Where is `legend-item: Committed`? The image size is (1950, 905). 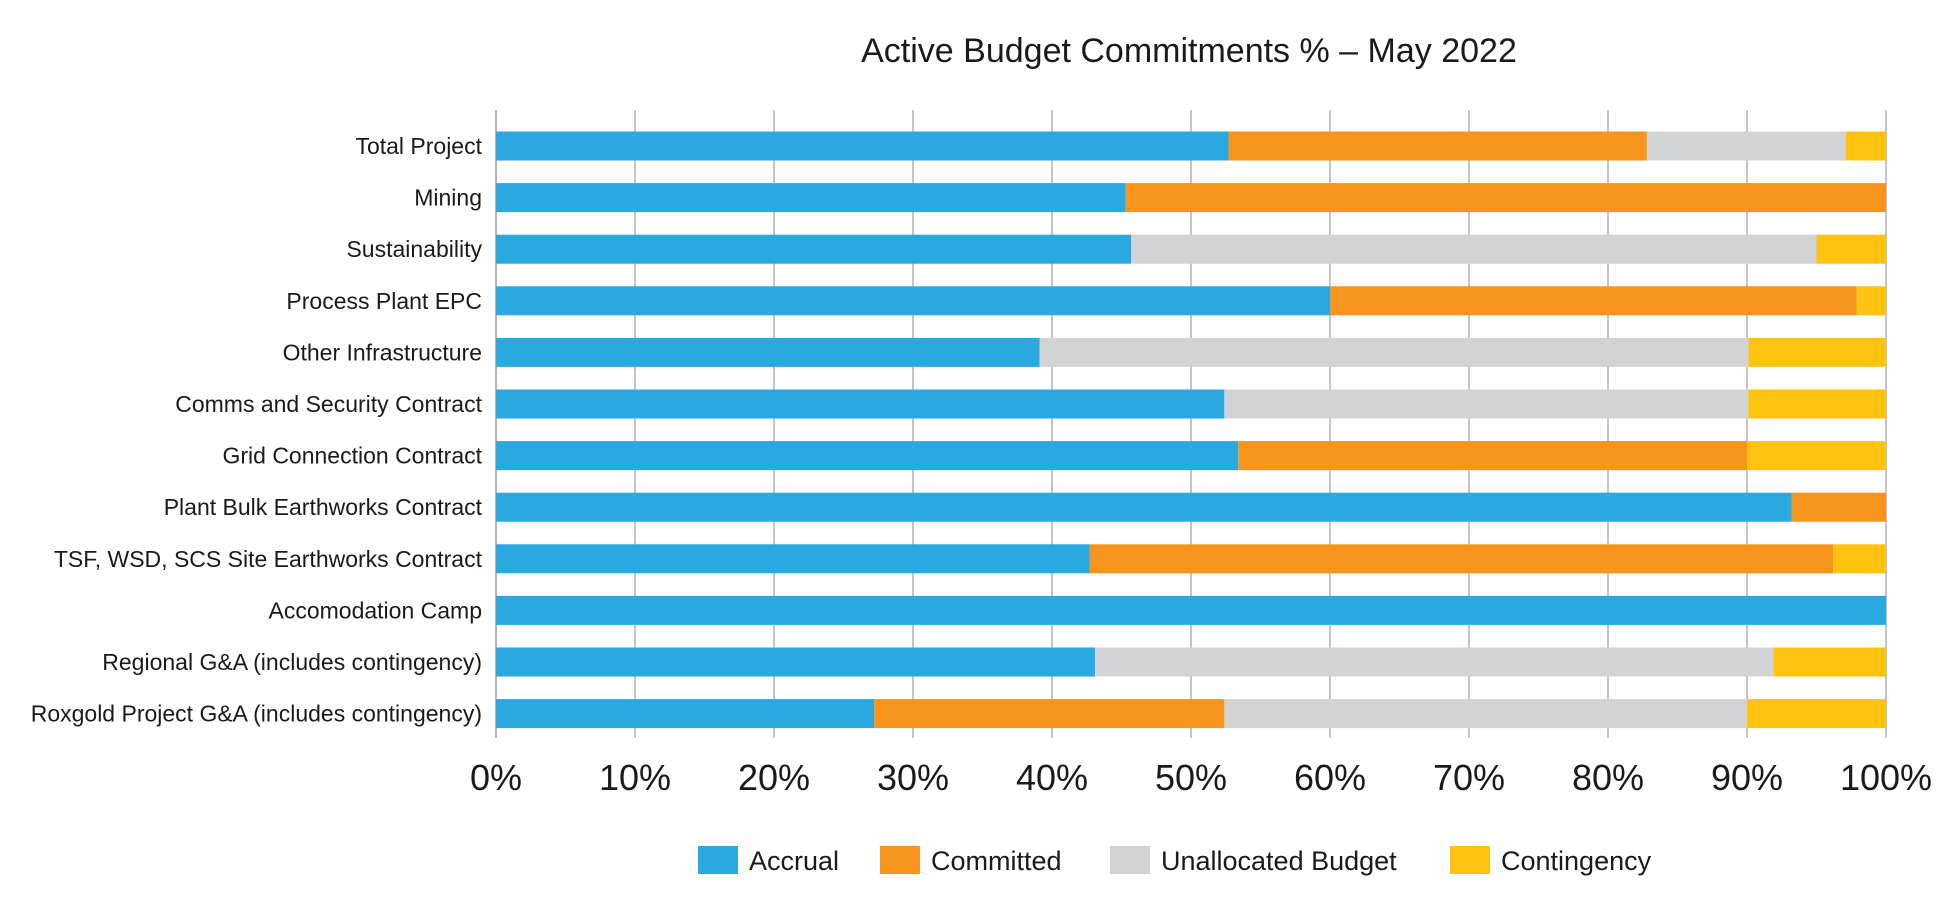 legend-item: Committed is located at coordinates (971, 861).